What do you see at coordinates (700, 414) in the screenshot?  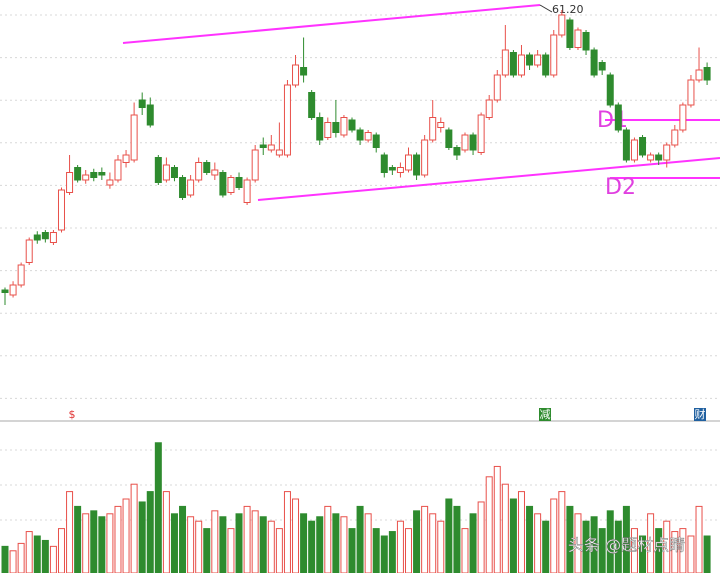 I see `signal-marker-bg` at bounding box center [700, 414].